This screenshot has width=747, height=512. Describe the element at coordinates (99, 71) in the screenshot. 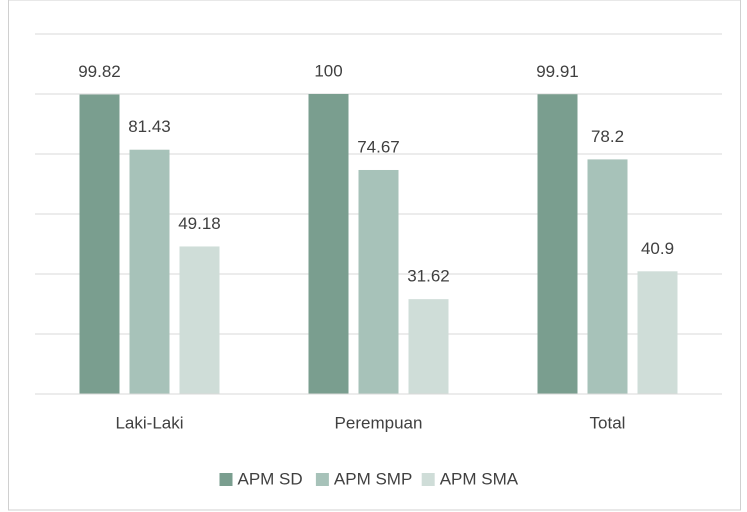

I see `data-label: 99.82` at that location.